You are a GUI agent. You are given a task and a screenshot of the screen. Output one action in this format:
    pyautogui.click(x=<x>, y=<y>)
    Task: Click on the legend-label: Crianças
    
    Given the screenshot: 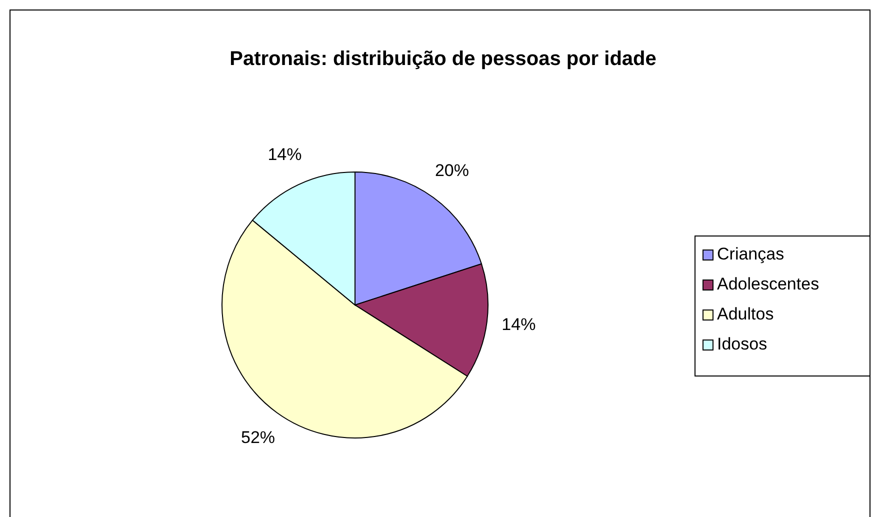 What is the action you would take?
    pyautogui.click(x=750, y=254)
    